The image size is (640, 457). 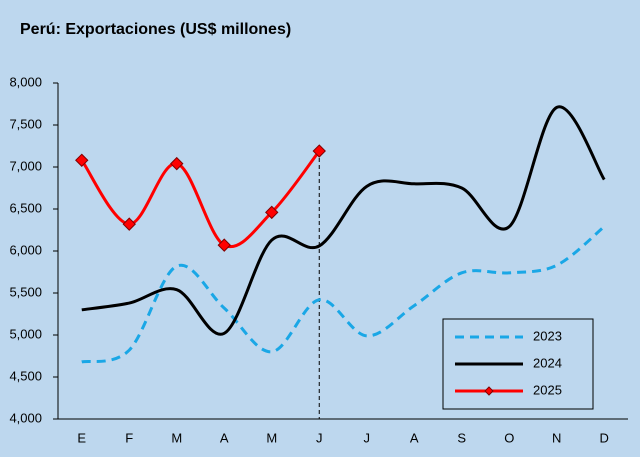 I want to click on legend: 2023 2024 2025, so click(x=518, y=364).